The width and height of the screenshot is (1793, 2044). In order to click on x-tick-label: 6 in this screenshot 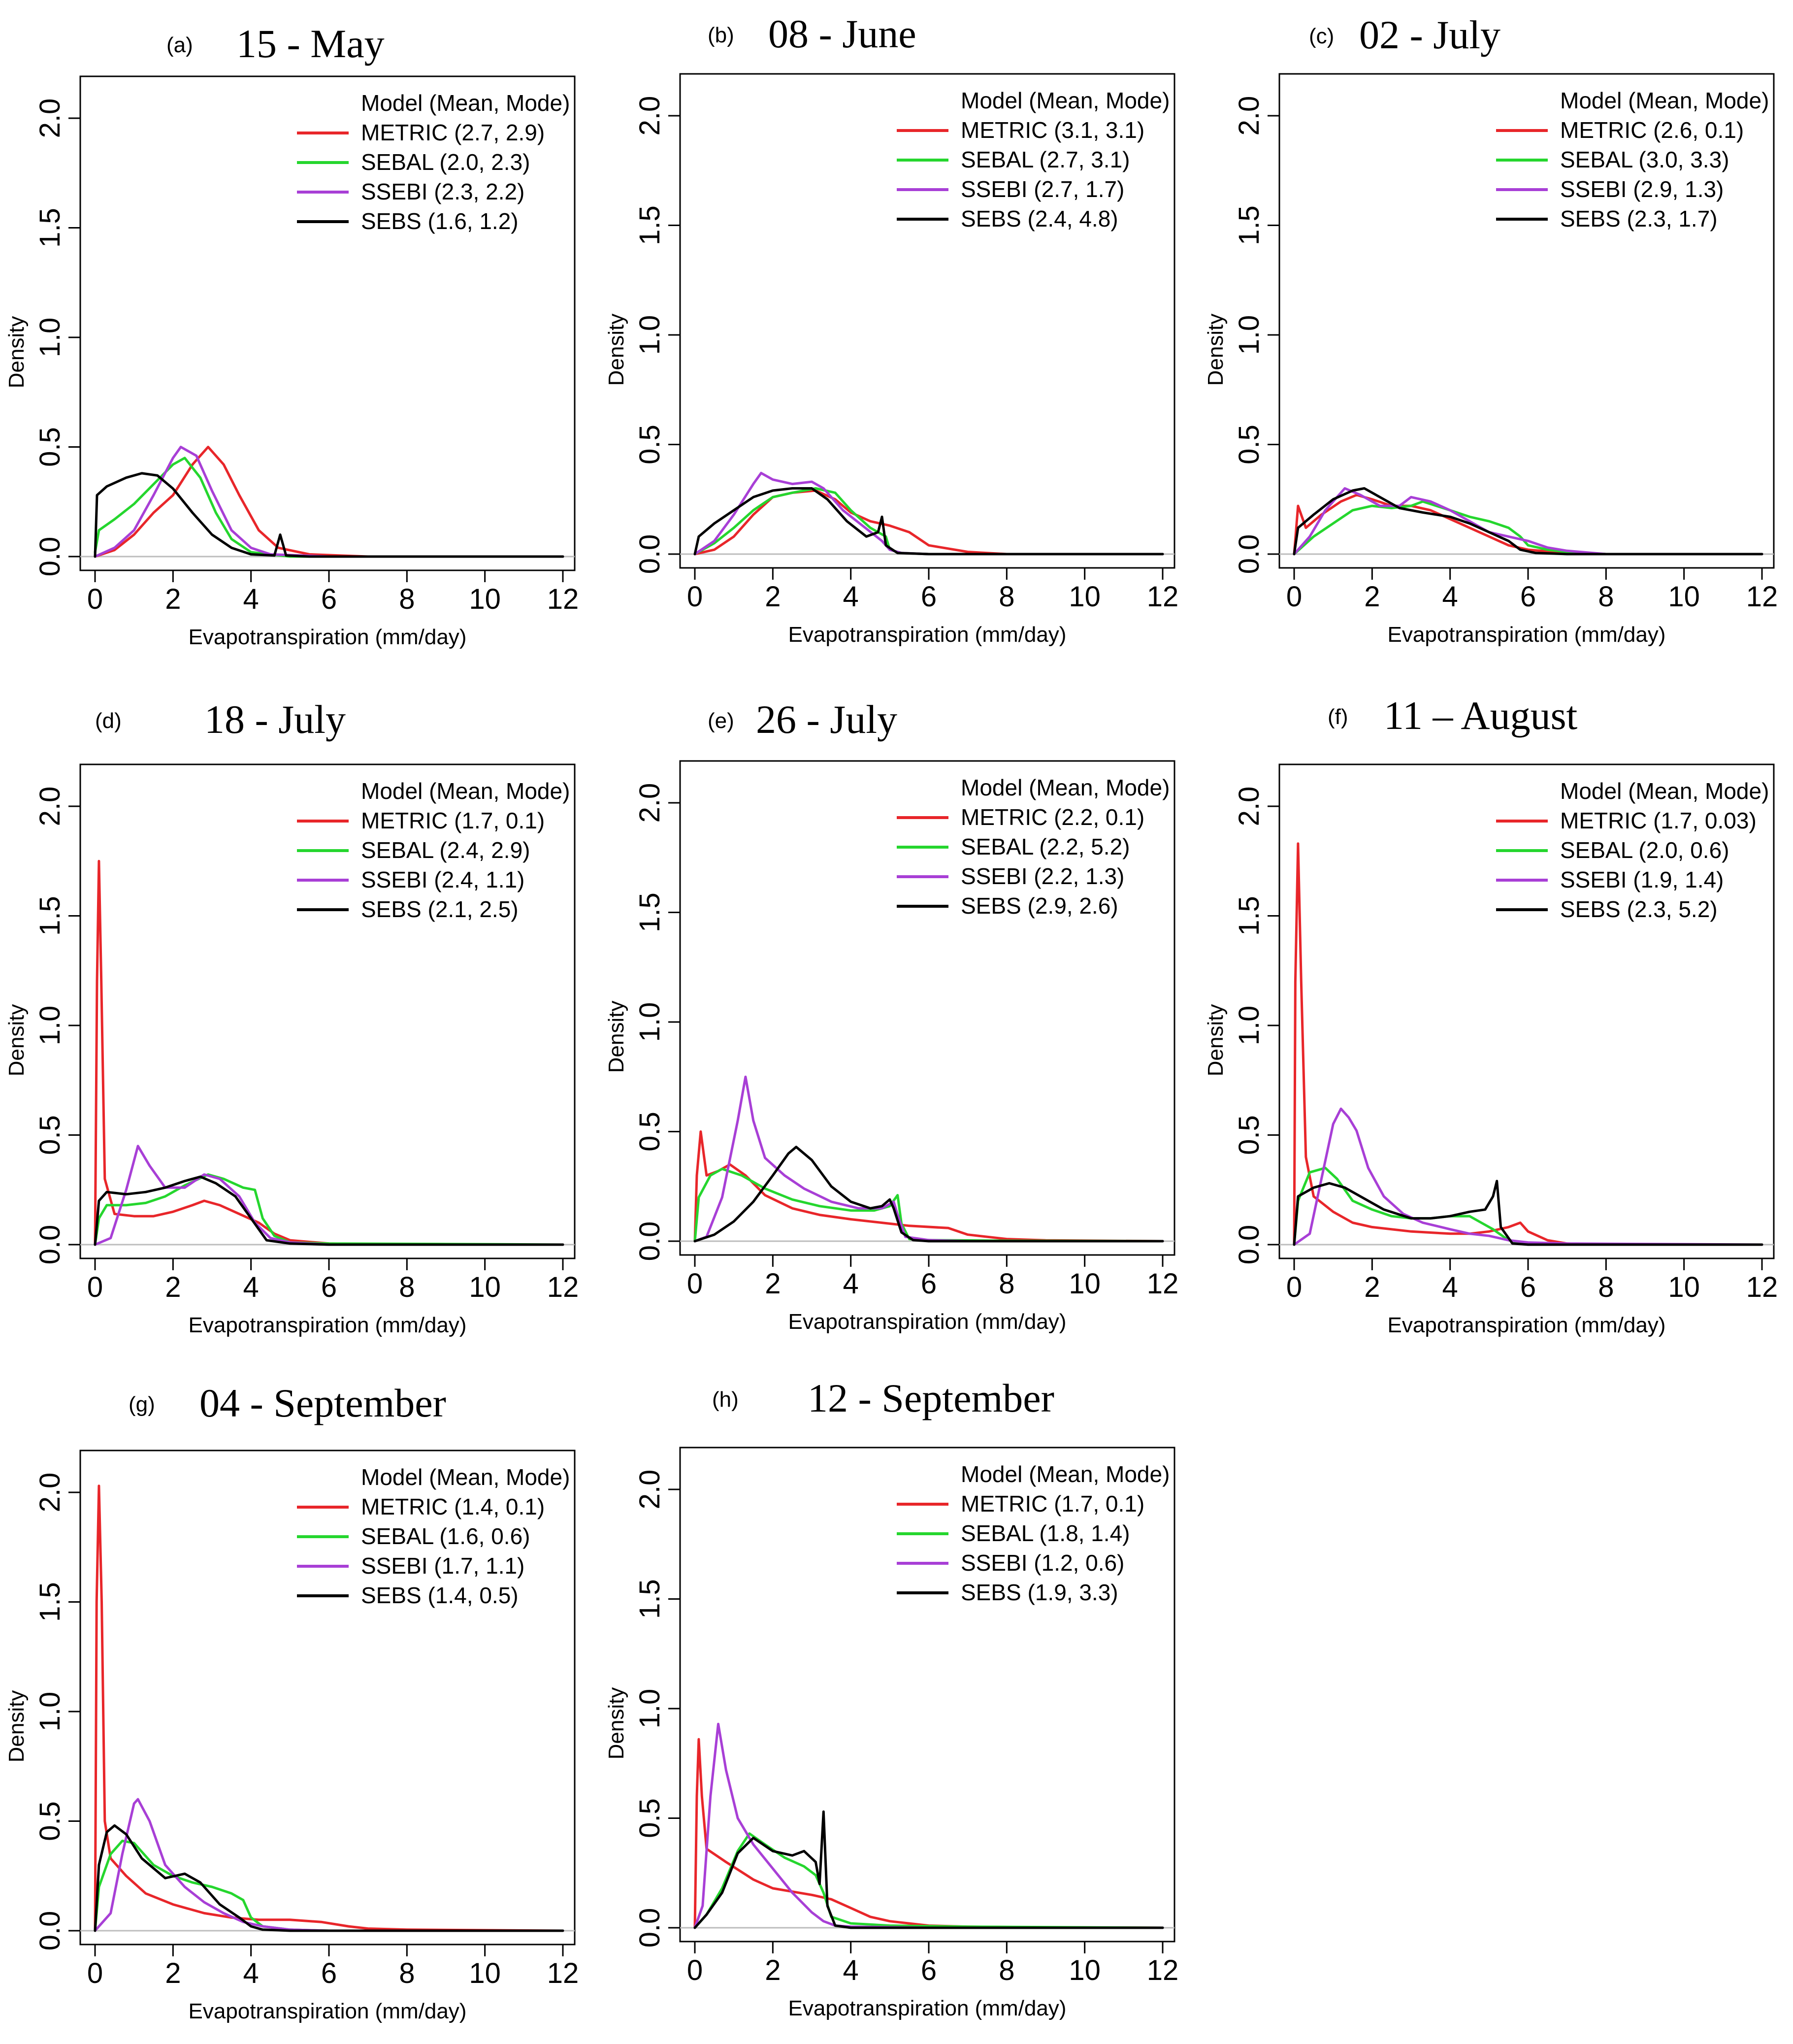, I will do `click(1528, 1287)`.